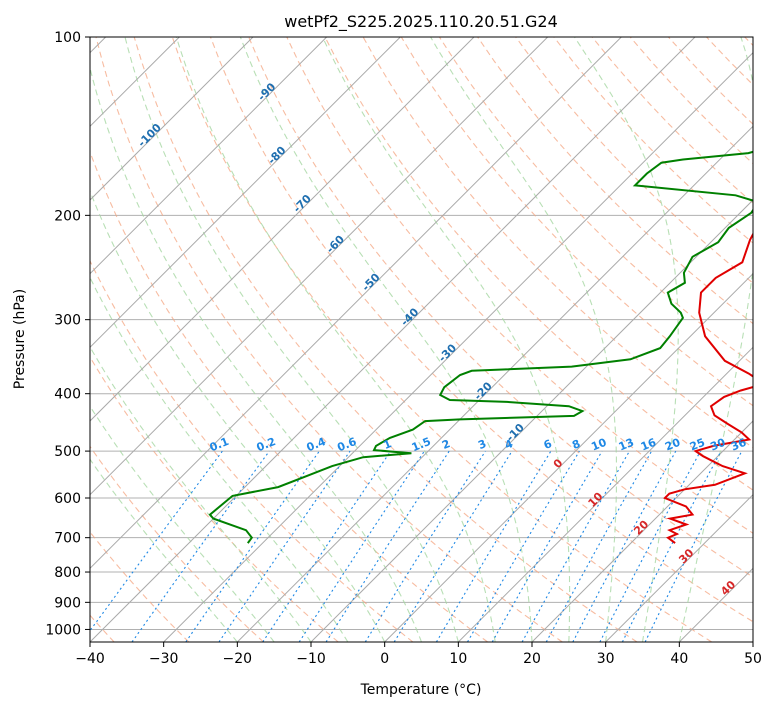 This screenshot has height=708, width=775. I want to click on y-tick-label: 300, so click(67, 321).